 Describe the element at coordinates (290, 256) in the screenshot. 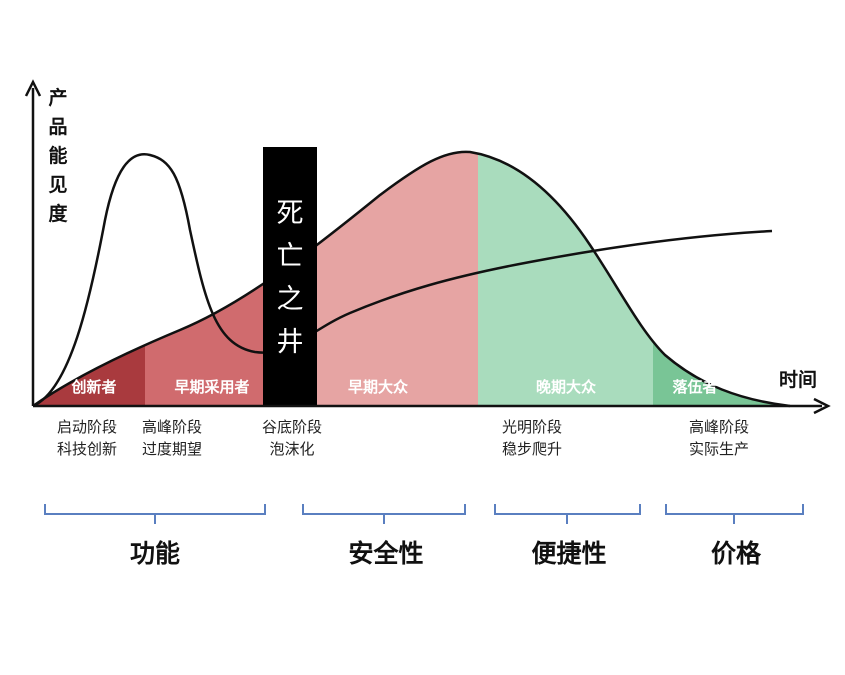

I see `chasm-char-2: 亡` at that location.